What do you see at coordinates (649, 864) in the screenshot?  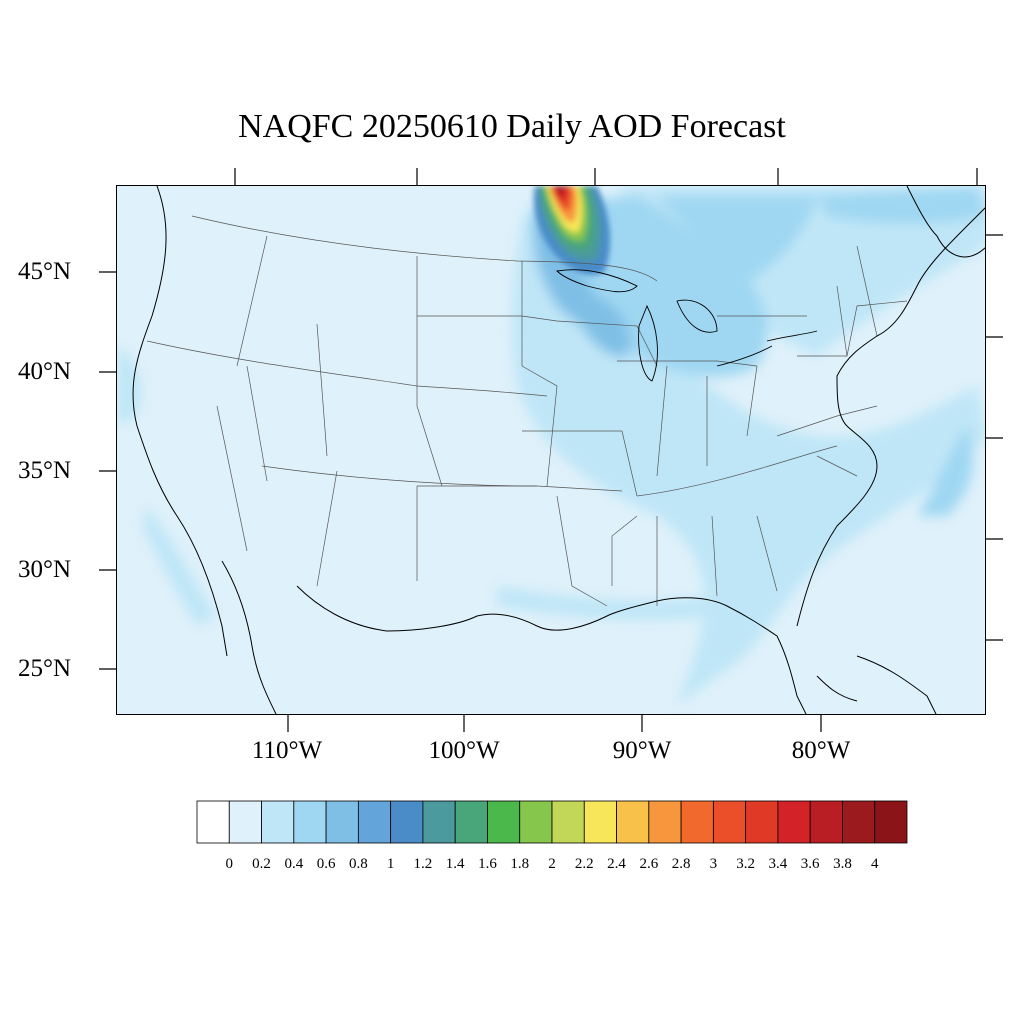 I see `colorbar-tick-label: 2.6` at bounding box center [649, 864].